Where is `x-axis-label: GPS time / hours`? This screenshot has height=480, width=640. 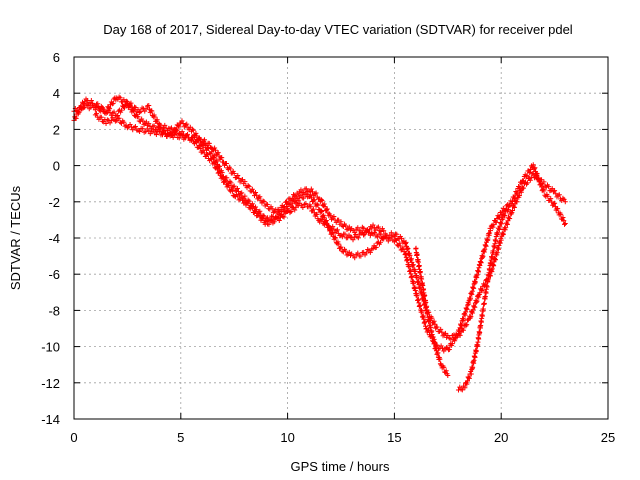
x-axis-label: GPS time / hours is located at coordinates (340, 466).